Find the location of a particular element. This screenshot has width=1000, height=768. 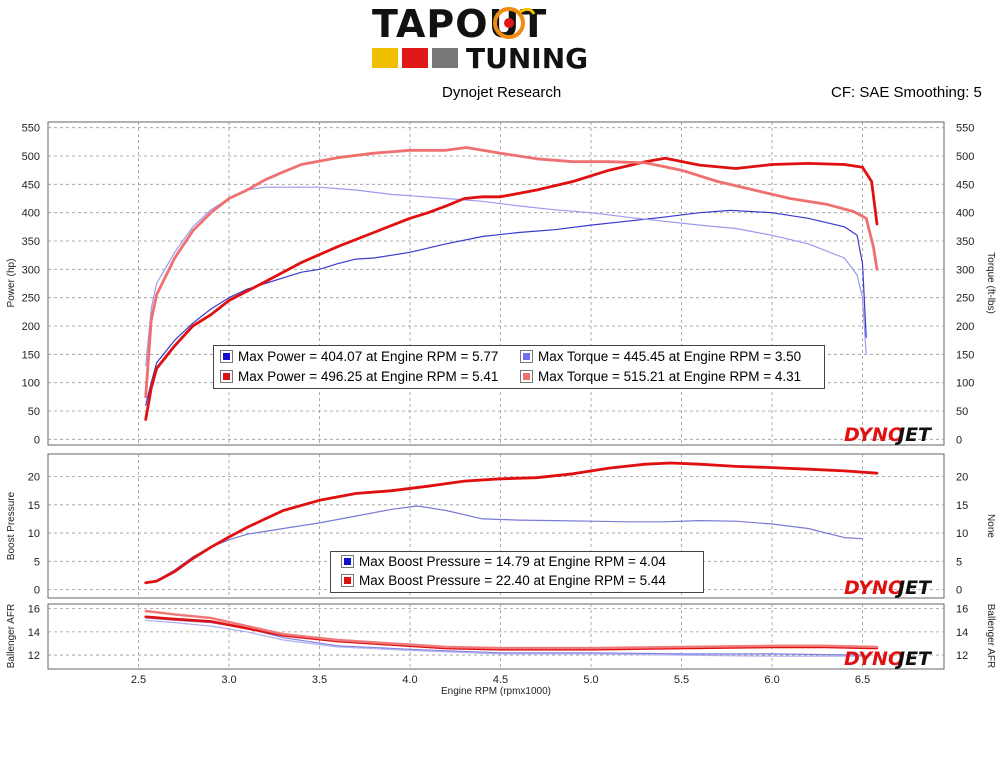

y-tick-label-right: 16 is located at coordinates (962, 610).